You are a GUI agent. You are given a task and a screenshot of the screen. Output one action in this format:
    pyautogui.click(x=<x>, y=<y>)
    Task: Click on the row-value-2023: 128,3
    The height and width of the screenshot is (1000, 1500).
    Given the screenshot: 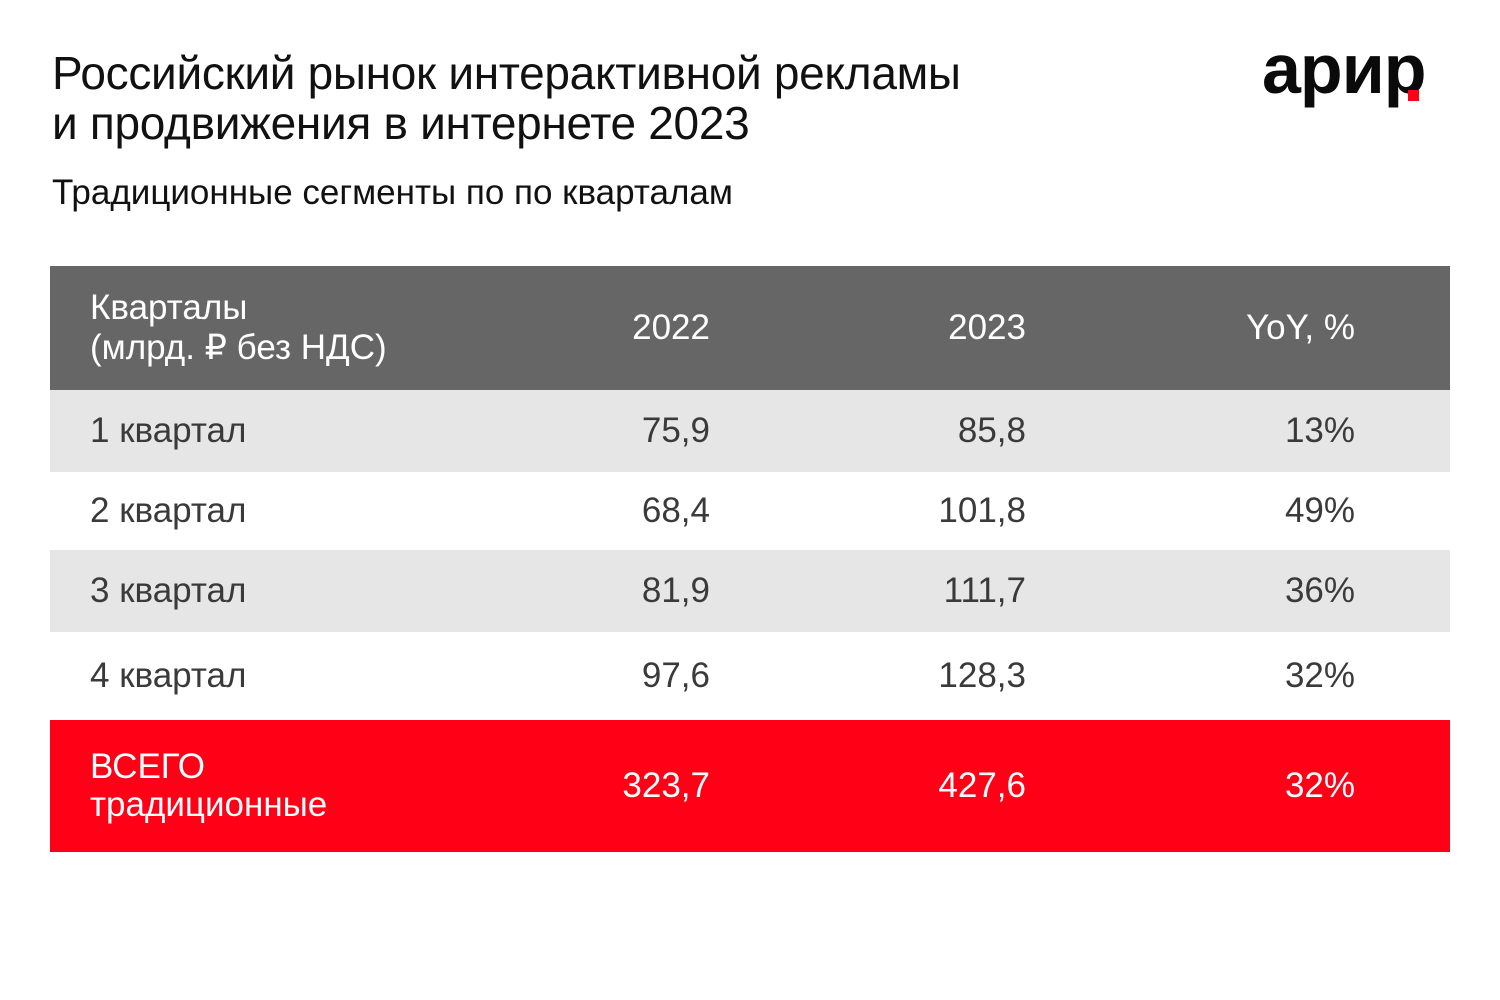 What is the action you would take?
    pyautogui.click(x=982, y=675)
    